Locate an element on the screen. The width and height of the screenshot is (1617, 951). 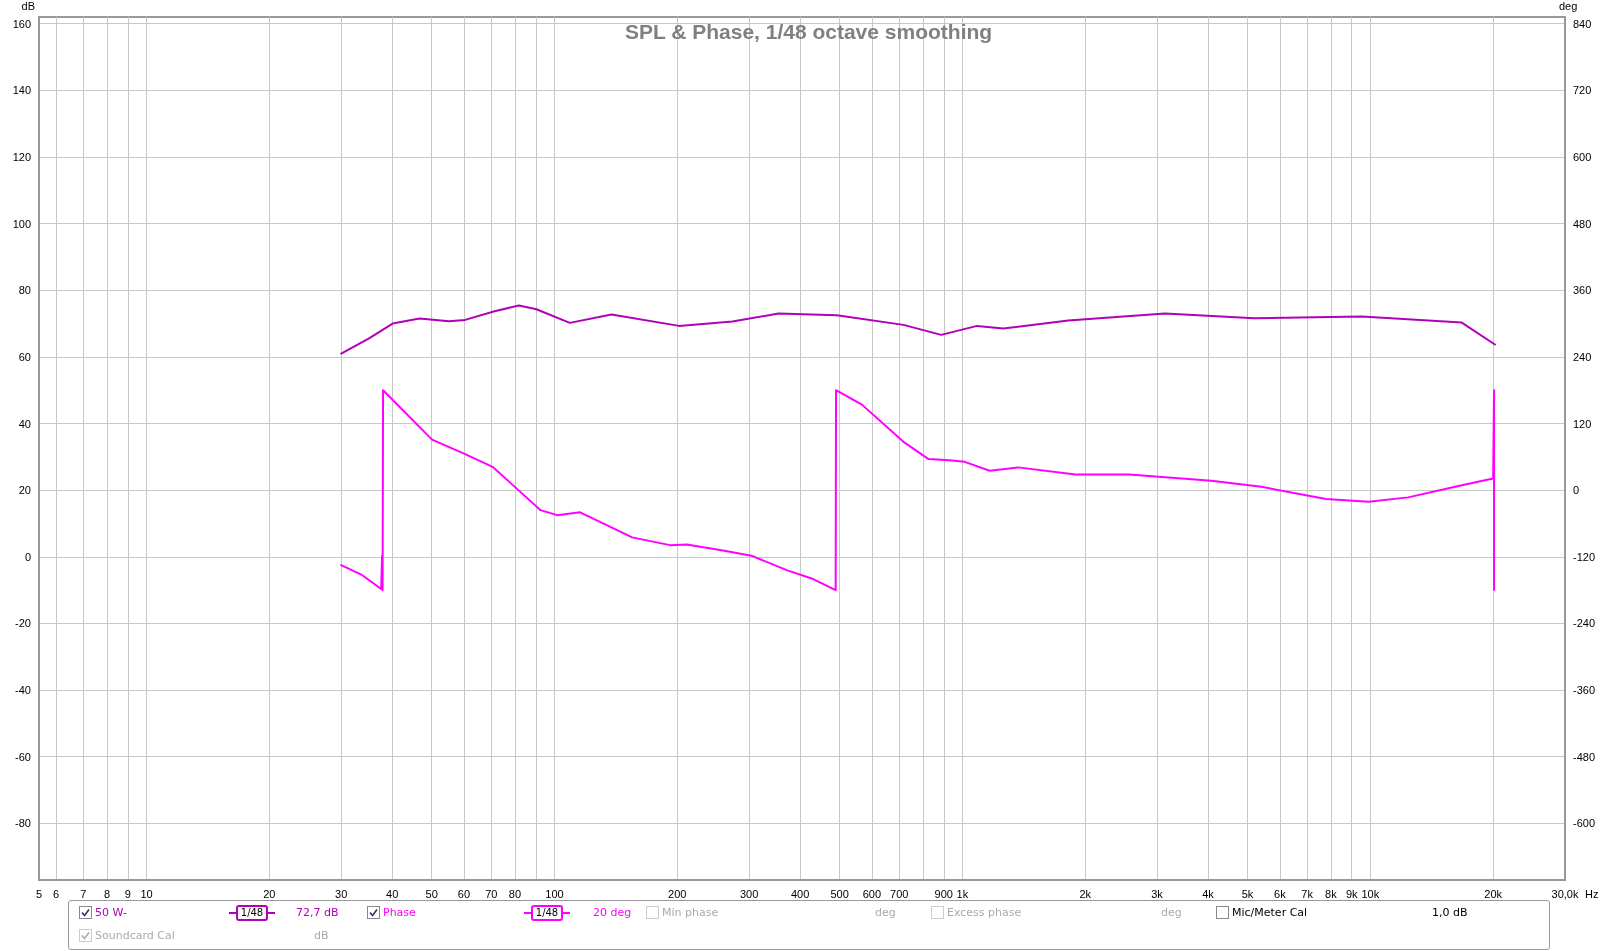
x-tick-label: 9k is located at coordinates (1351, 893).